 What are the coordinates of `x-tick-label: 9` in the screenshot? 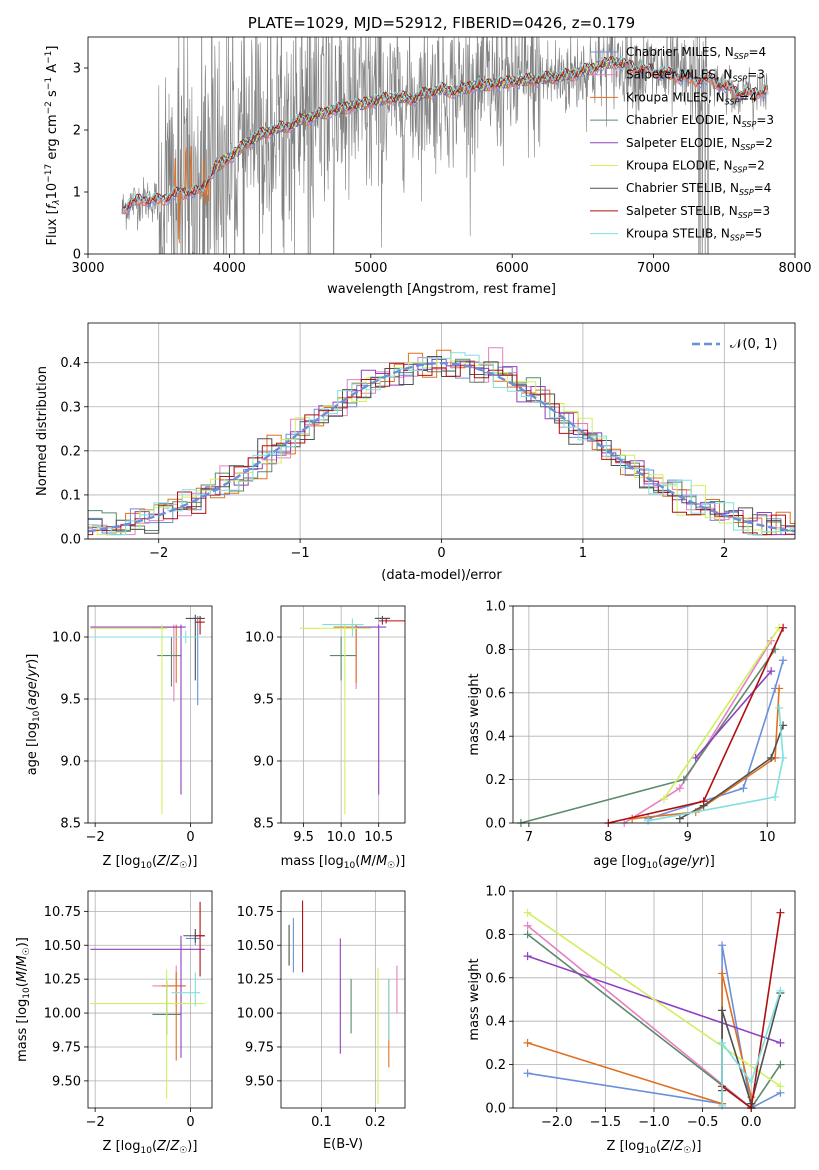 It's located at (688, 837).